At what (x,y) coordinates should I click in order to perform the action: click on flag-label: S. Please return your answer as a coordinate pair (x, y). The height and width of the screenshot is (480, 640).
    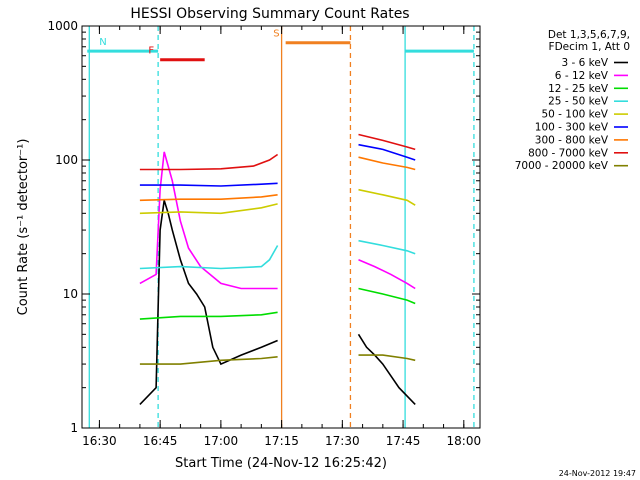
    Looking at the image, I should click on (276, 34).